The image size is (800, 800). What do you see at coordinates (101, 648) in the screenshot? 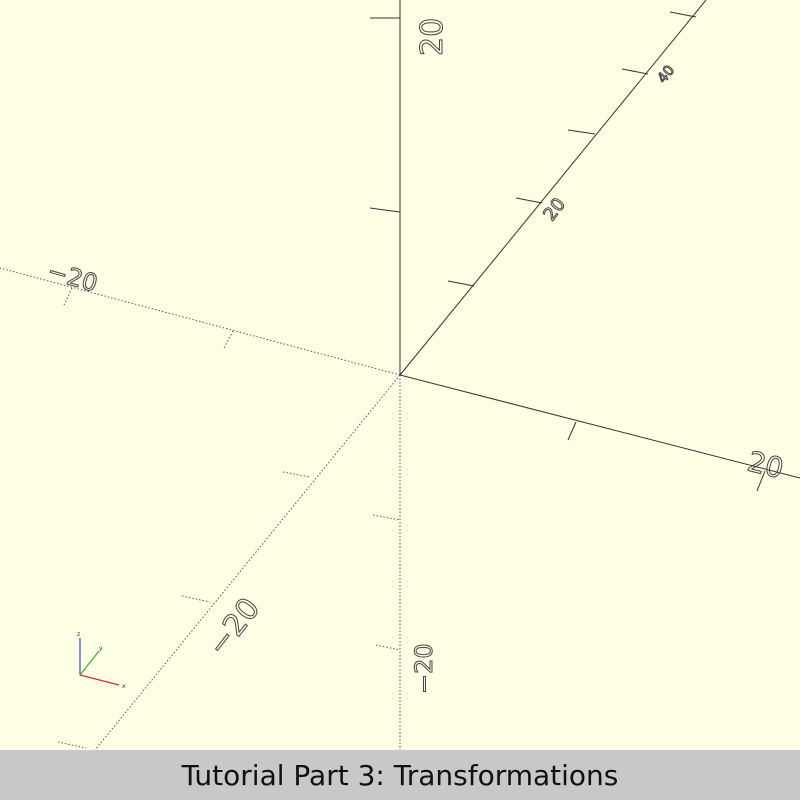
I see `gizmo-y-label: y` at bounding box center [101, 648].